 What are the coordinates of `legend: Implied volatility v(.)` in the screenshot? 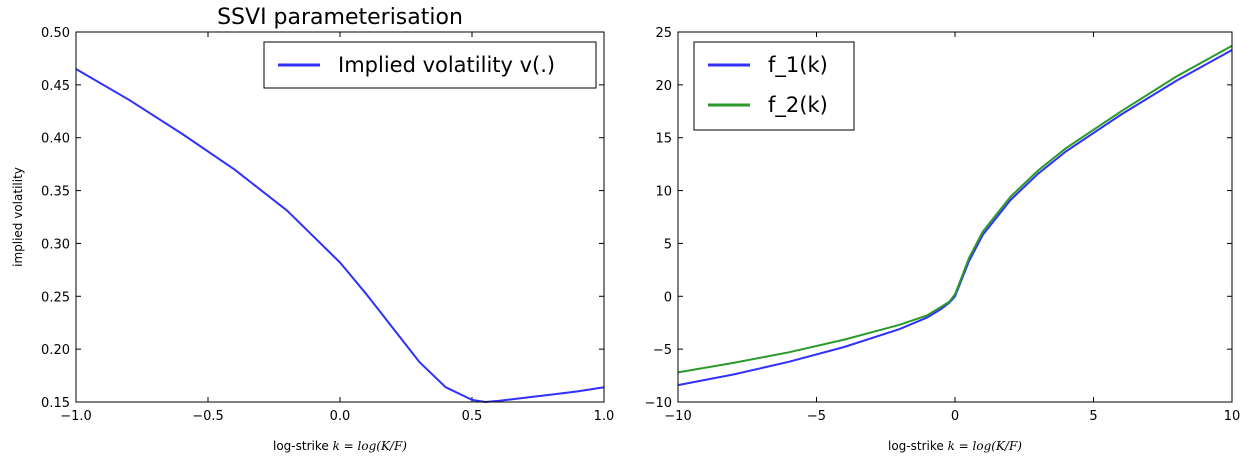 It's located at (430, 65).